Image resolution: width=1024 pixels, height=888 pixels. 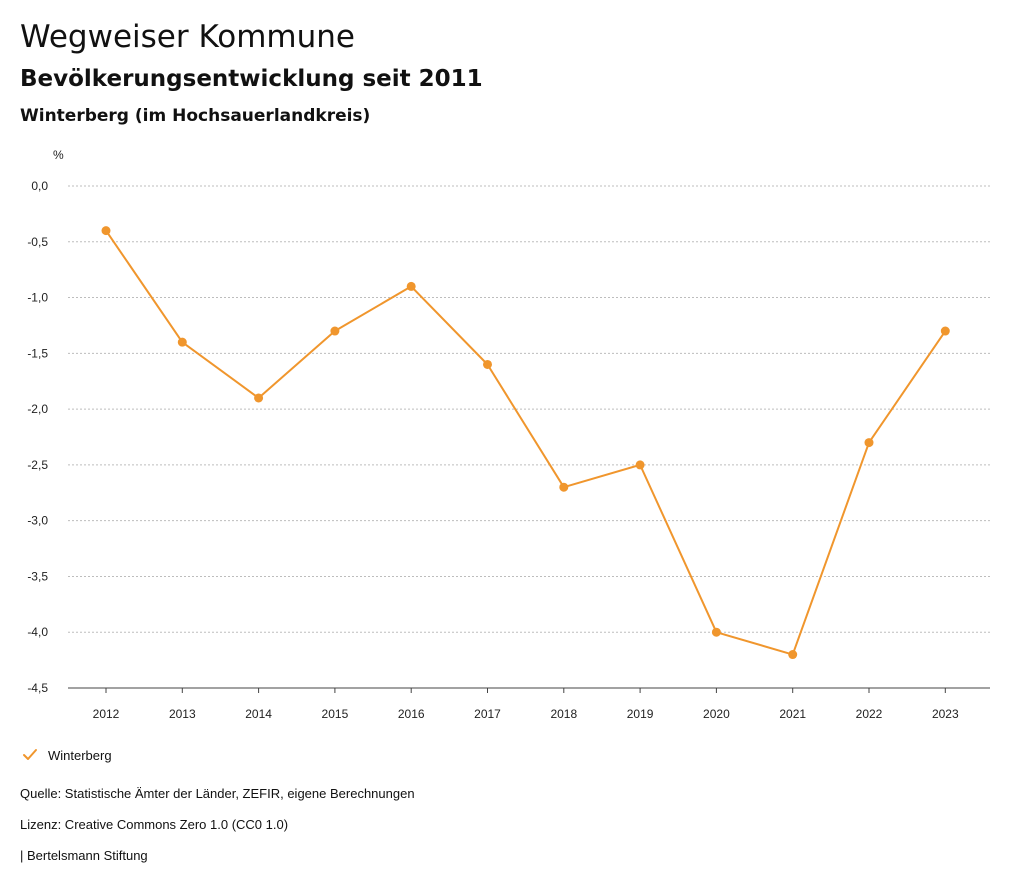 I want to click on y-tick-label: -1,0, so click(x=37, y=298).